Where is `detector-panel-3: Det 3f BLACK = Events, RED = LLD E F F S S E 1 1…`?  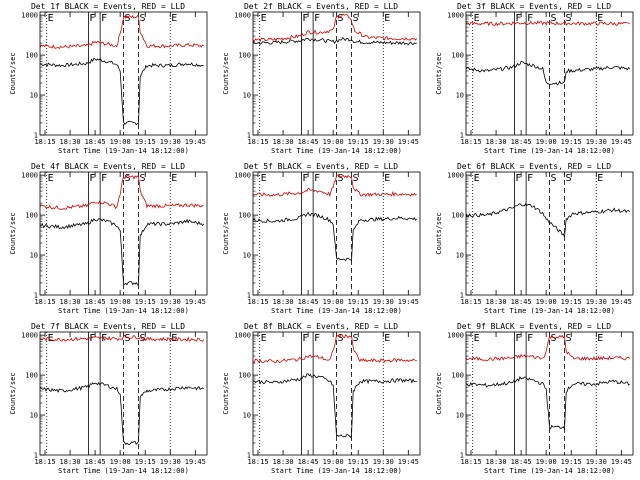
detector-panel-3: Det 3f BLACK = Events, RED = LLD E F F S S E 1 1… is located at coordinates (532, 80).